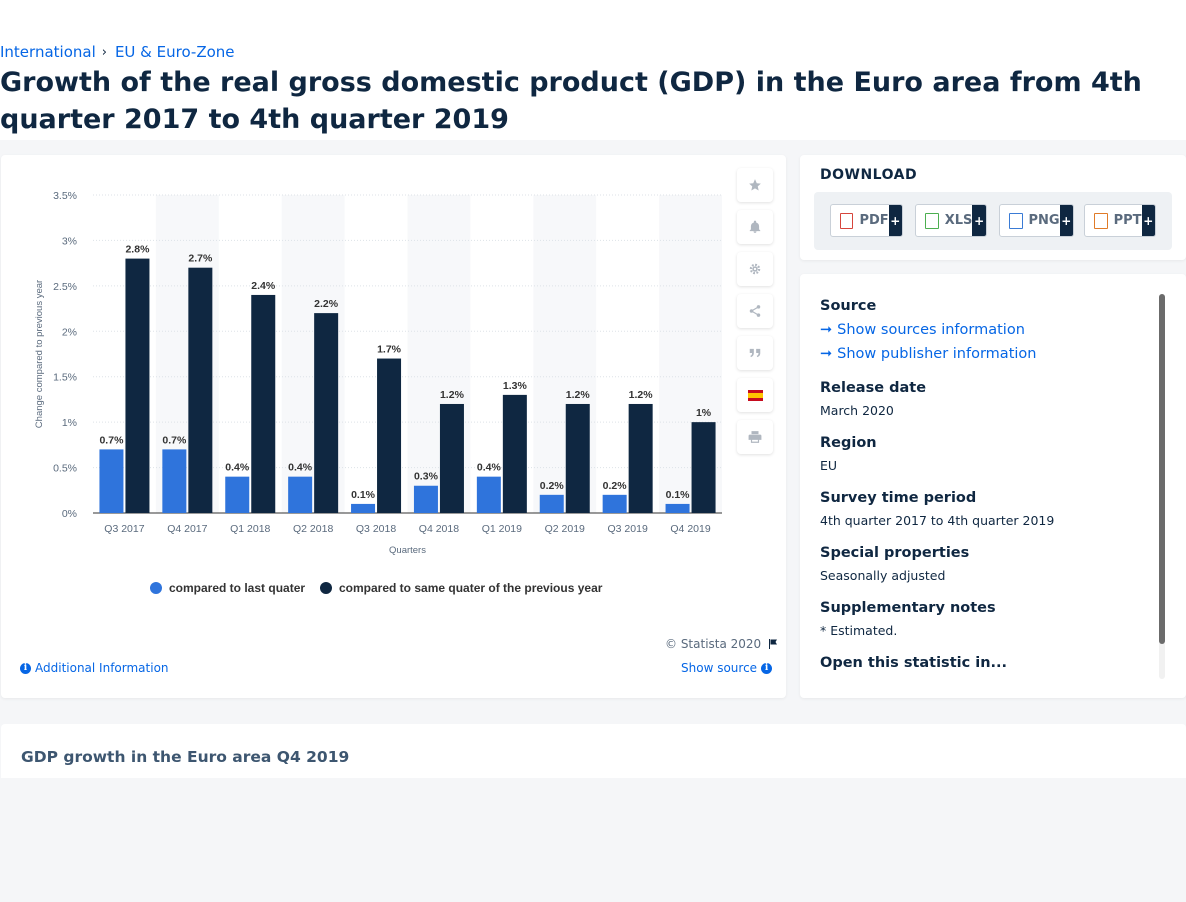  I want to click on language-button, so click(755, 395).